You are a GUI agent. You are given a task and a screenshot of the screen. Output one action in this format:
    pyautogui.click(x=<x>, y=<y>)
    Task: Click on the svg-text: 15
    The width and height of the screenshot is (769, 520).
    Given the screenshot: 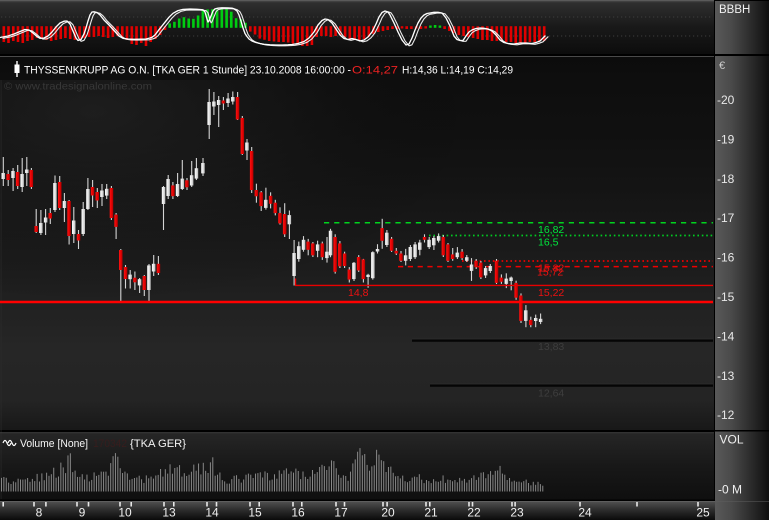 What is the action you would take?
    pyautogui.click(x=255, y=513)
    